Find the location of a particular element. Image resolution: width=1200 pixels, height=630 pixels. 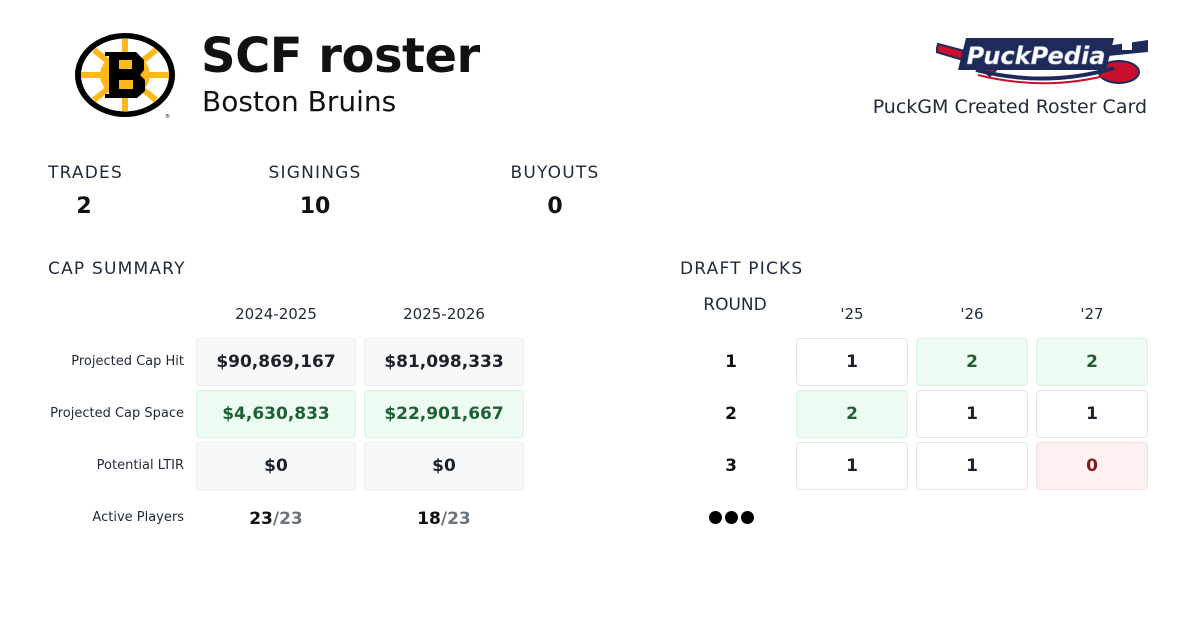

pick-count: 0 is located at coordinates (1092, 466).